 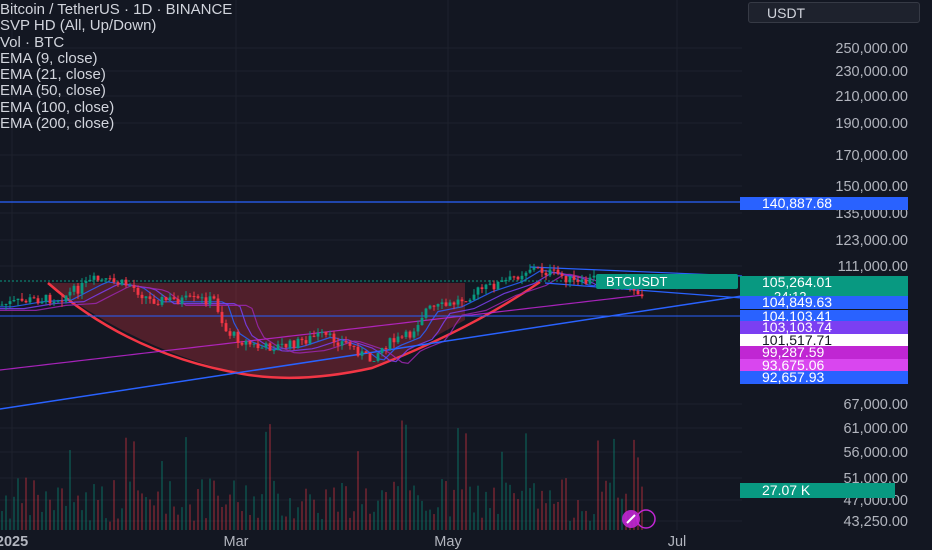 What do you see at coordinates (116, 9) in the screenshot?
I see `chart-title: Bitcoin / TetherUS · 1D · BINANCE` at bounding box center [116, 9].